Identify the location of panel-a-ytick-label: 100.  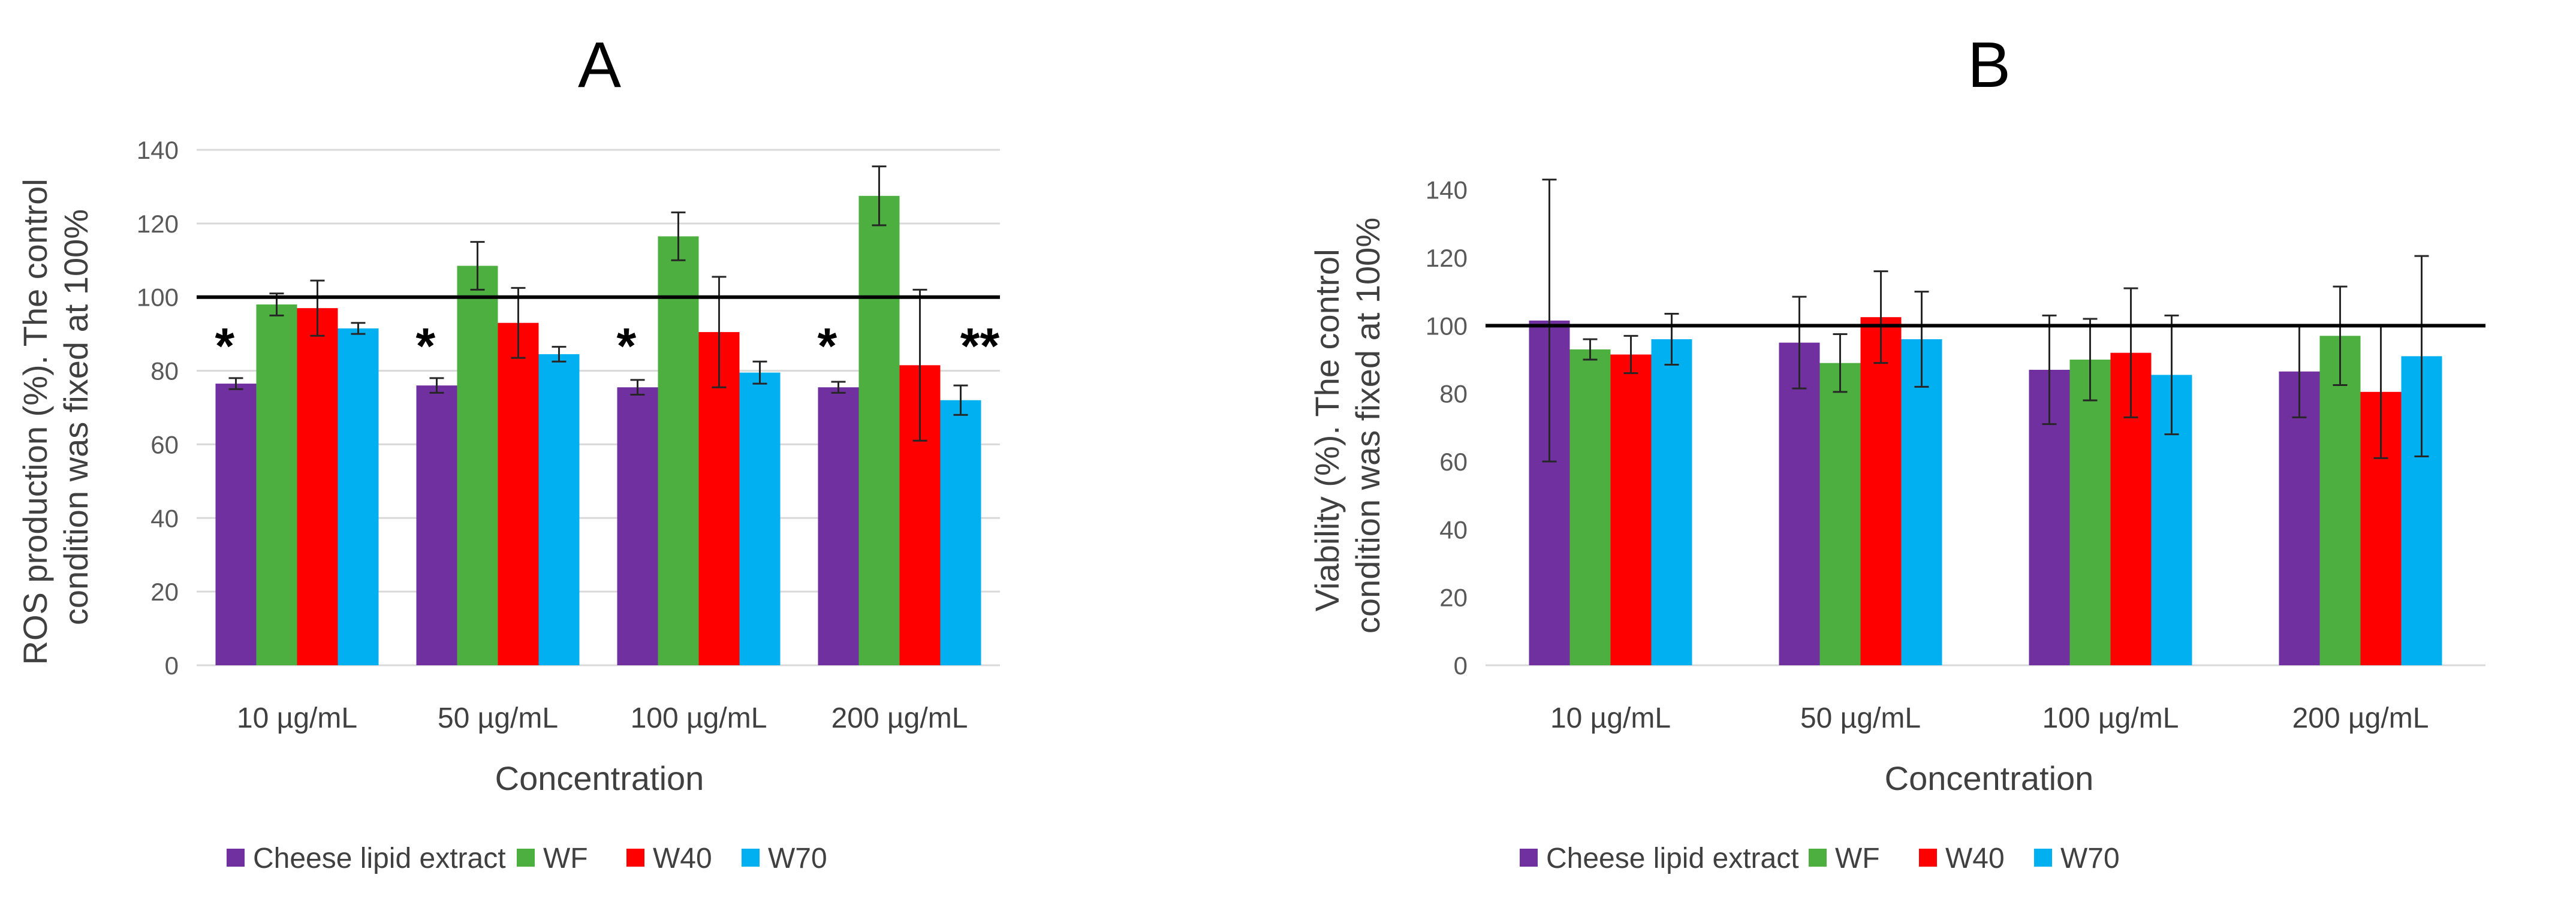
(158, 297).